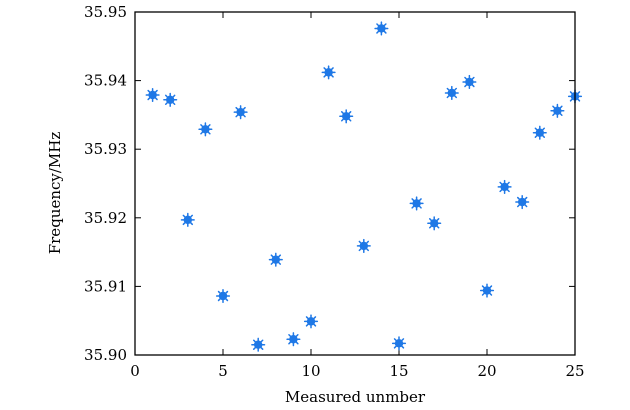  What do you see at coordinates (55, 193) in the screenshot?
I see `y-axis-label: Frequency/MHz` at bounding box center [55, 193].